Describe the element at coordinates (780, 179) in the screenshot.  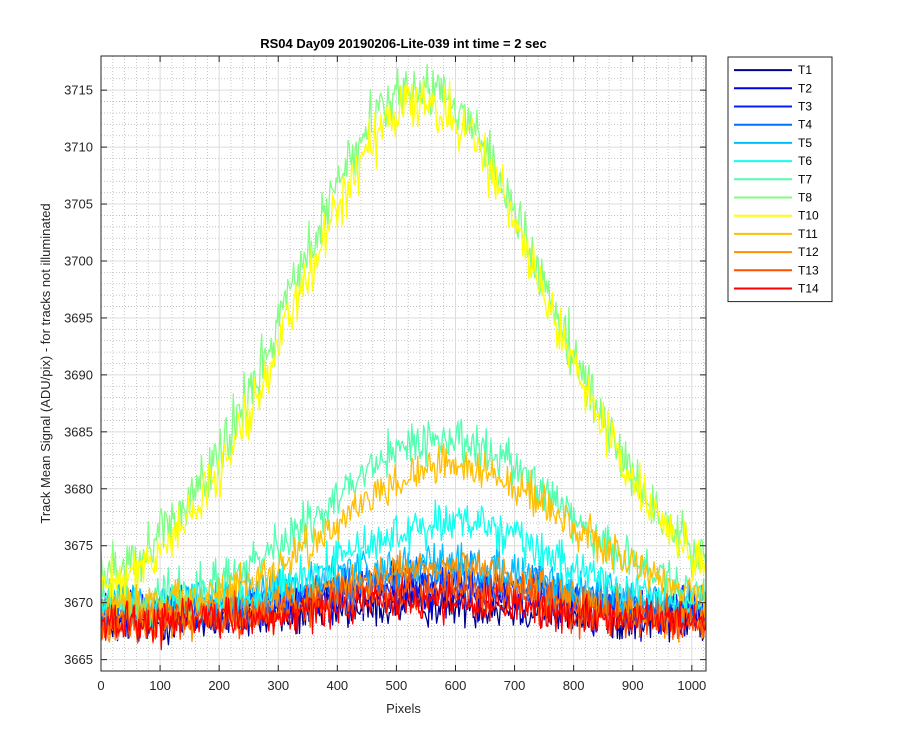
I see `legend: T1 T2 T3 T4 T5 T6 T7 T8 T10 T11 T12 T13 T14` at that location.